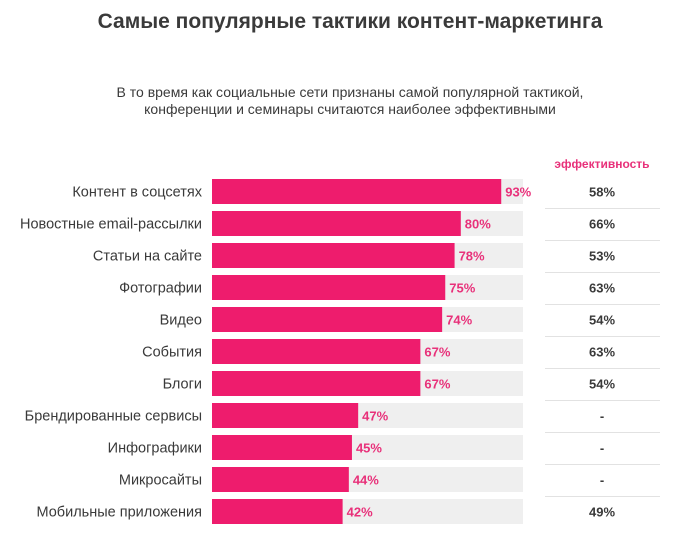  Describe the element at coordinates (459, 320) in the screenshot. I see `value-label: 74%` at that location.